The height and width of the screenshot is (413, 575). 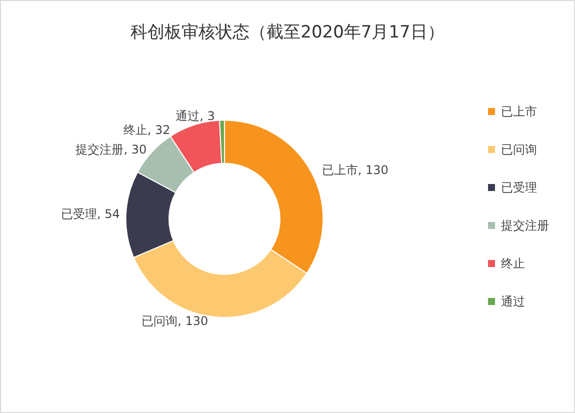 I want to click on data-label: 终止, 32, so click(x=146, y=130).